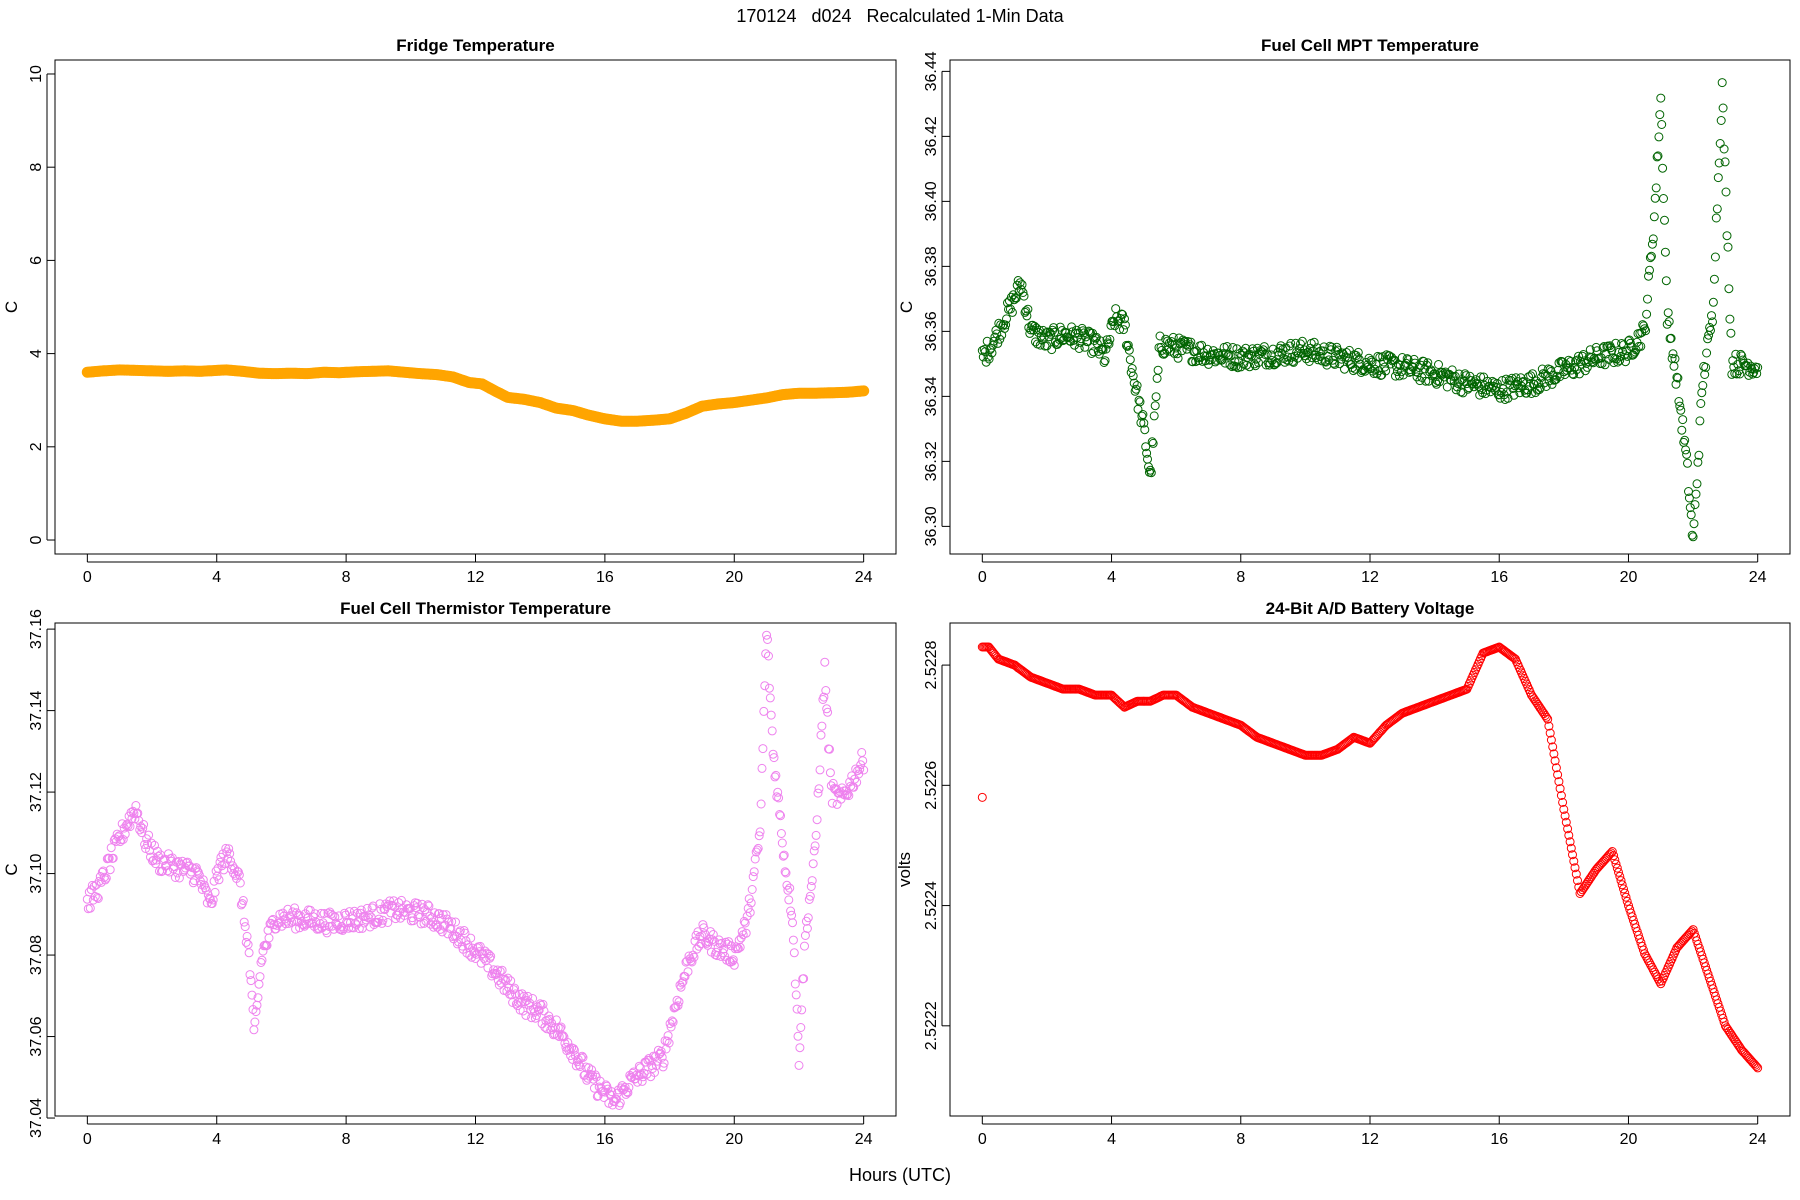 The width and height of the screenshot is (1800, 1200). I want to click on x-tick-label: 8, so click(346, 577).